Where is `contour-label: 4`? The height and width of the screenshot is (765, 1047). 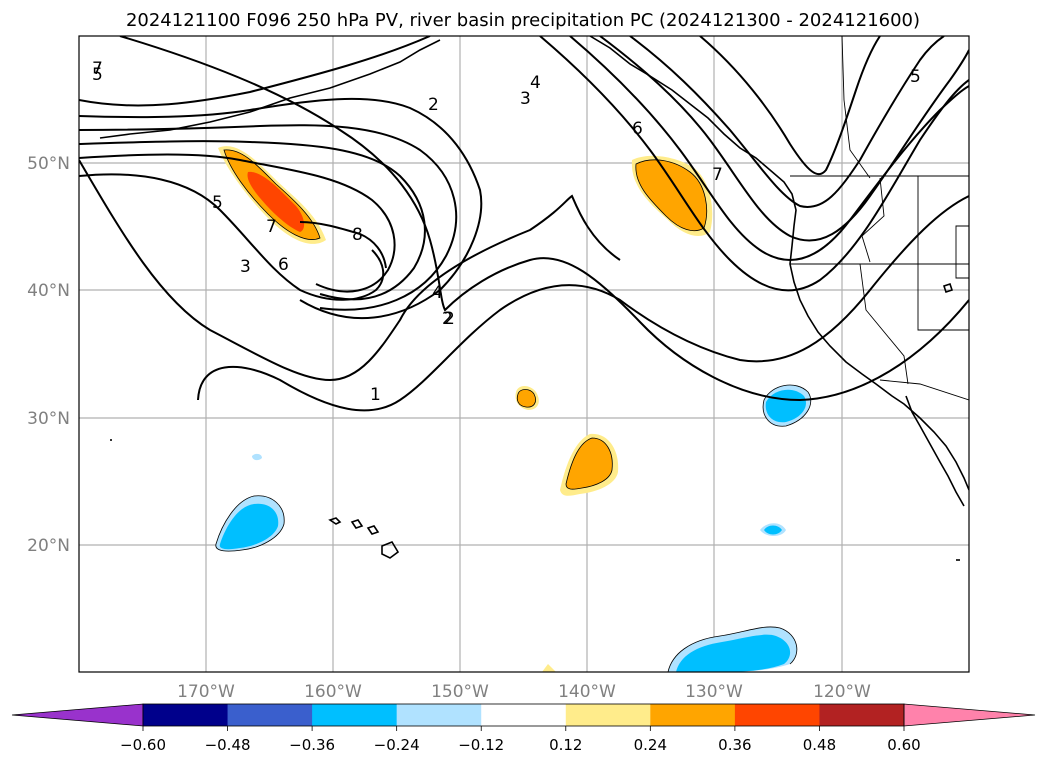 contour-label: 4 is located at coordinates (437, 293).